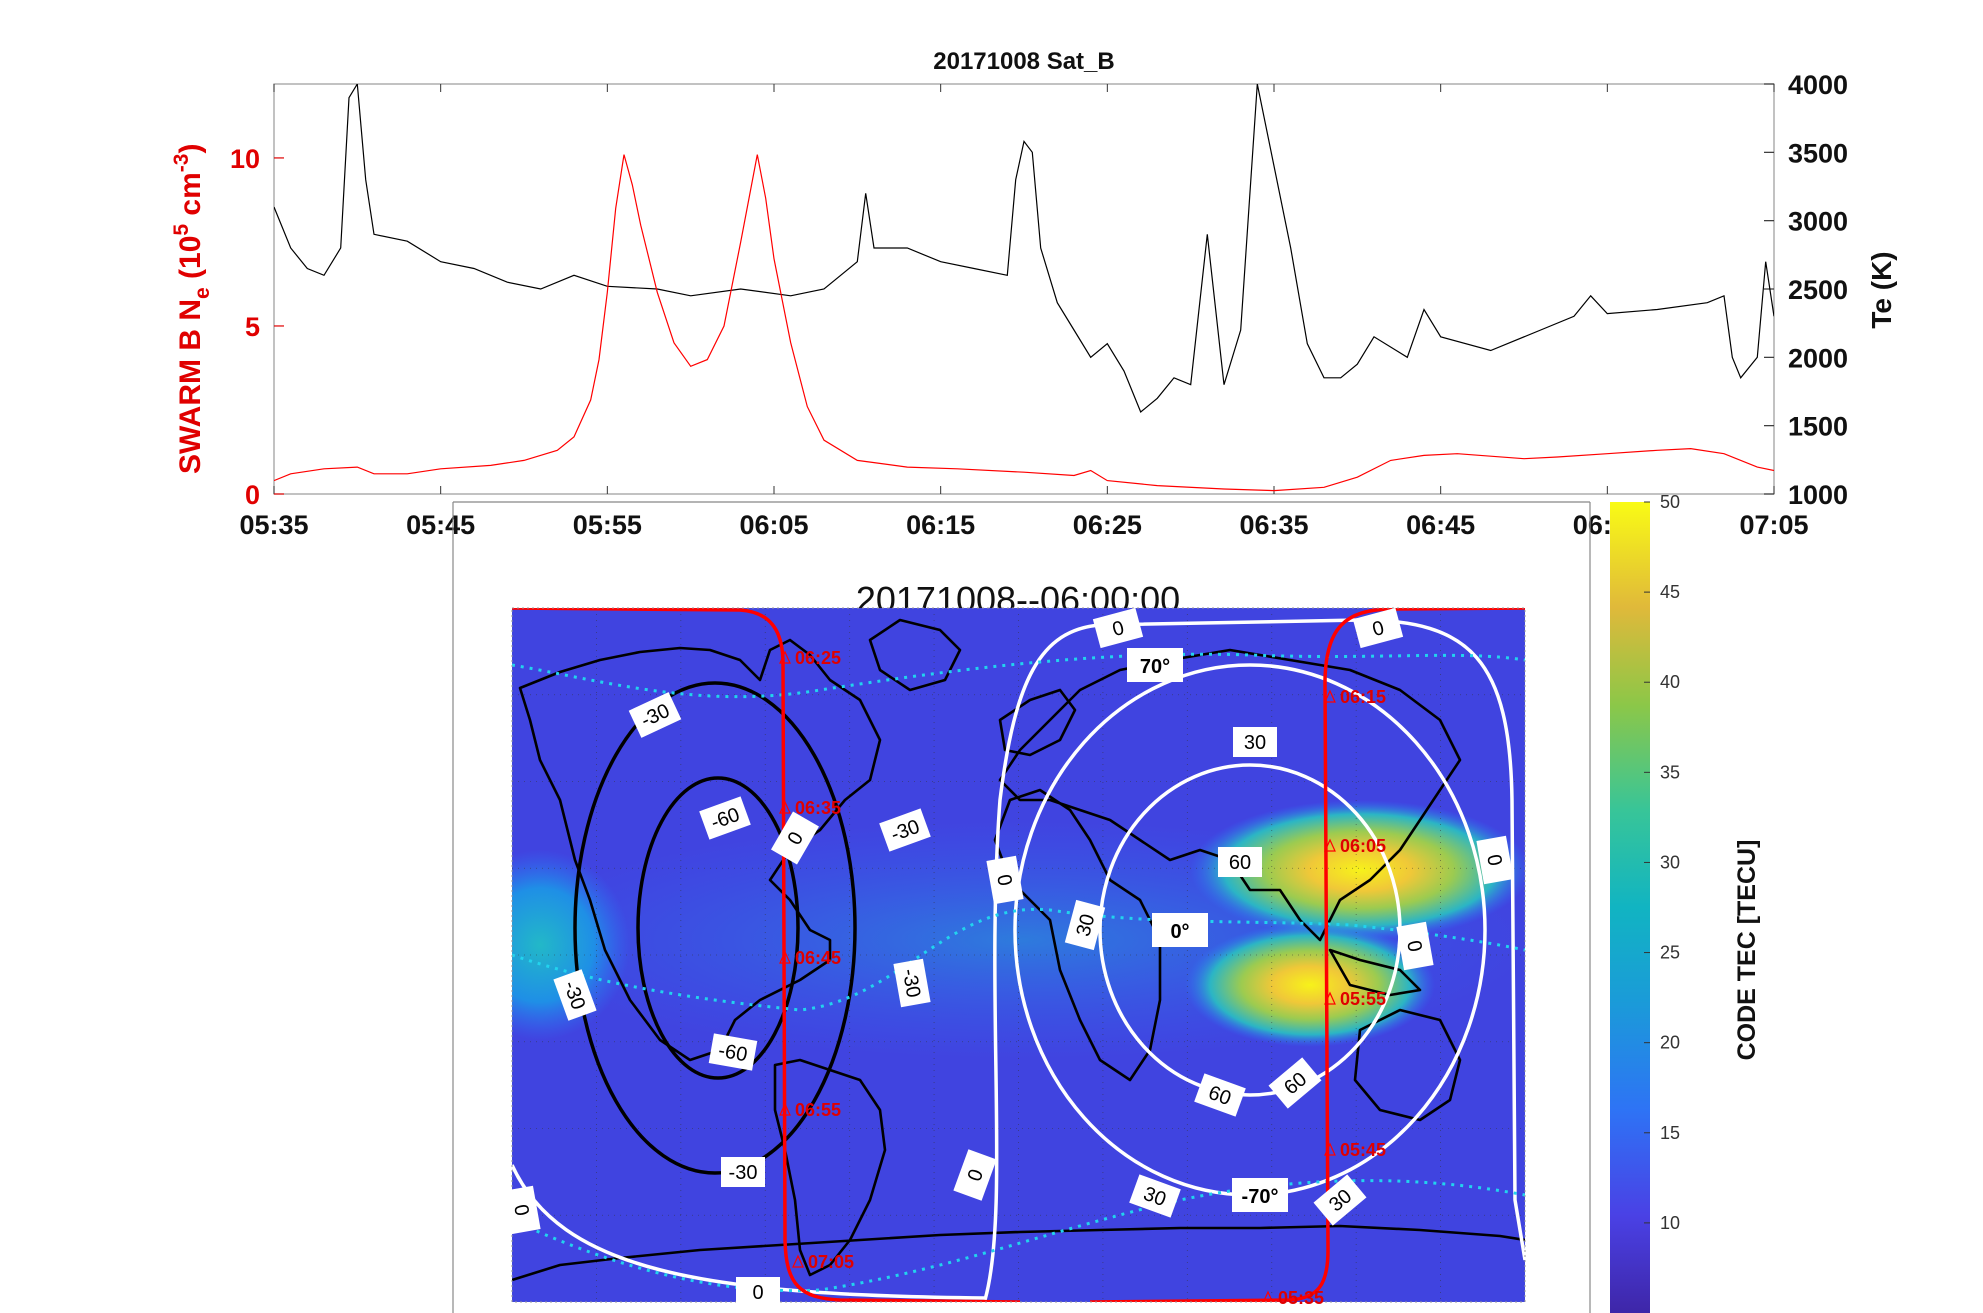 Image resolution: width=1983 pixels, height=1313 pixels. I want to click on satellite-time-label: 06:55, so click(818, 1110).